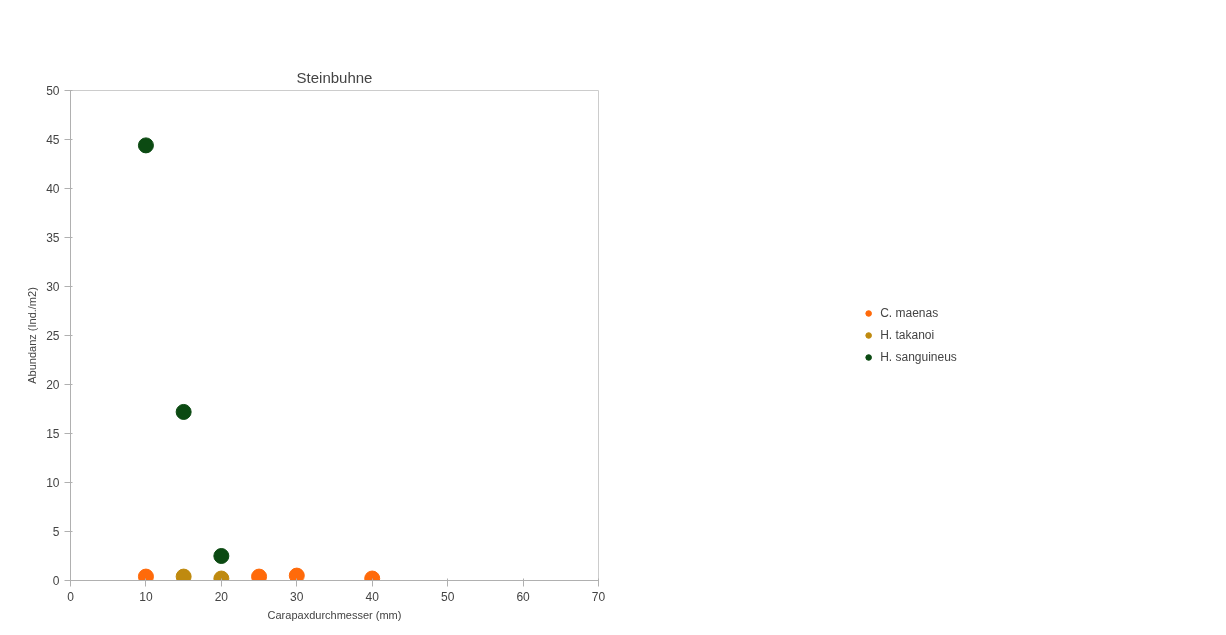  Describe the element at coordinates (53, 483) in the screenshot. I see `y-tick-label: 10` at that location.